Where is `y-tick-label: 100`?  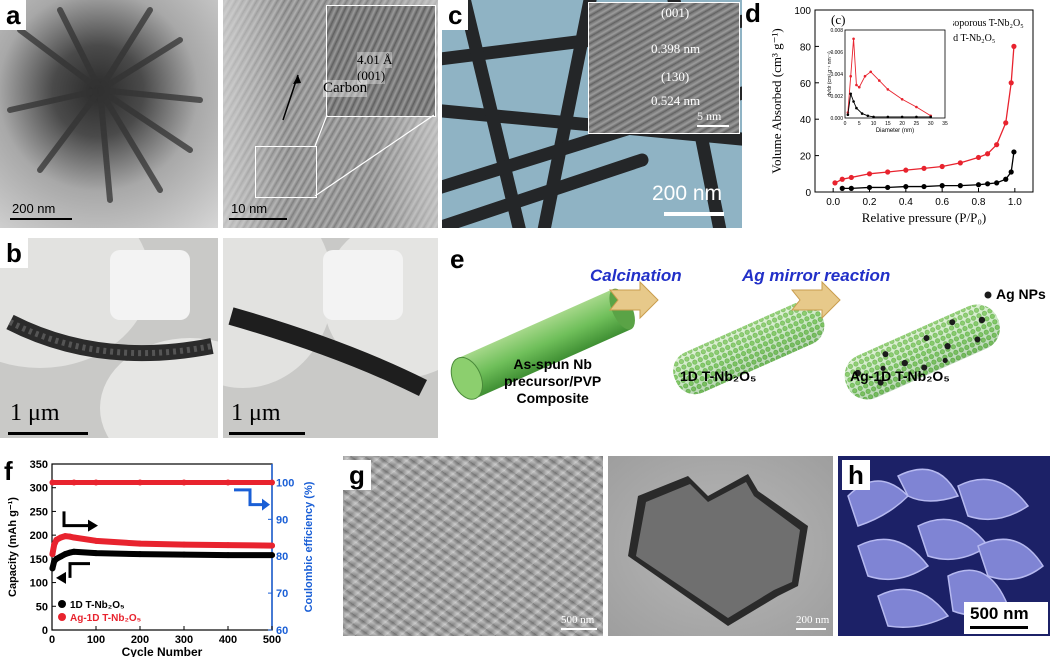
y-tick-label: 100 is located at coordinates (802, 11).